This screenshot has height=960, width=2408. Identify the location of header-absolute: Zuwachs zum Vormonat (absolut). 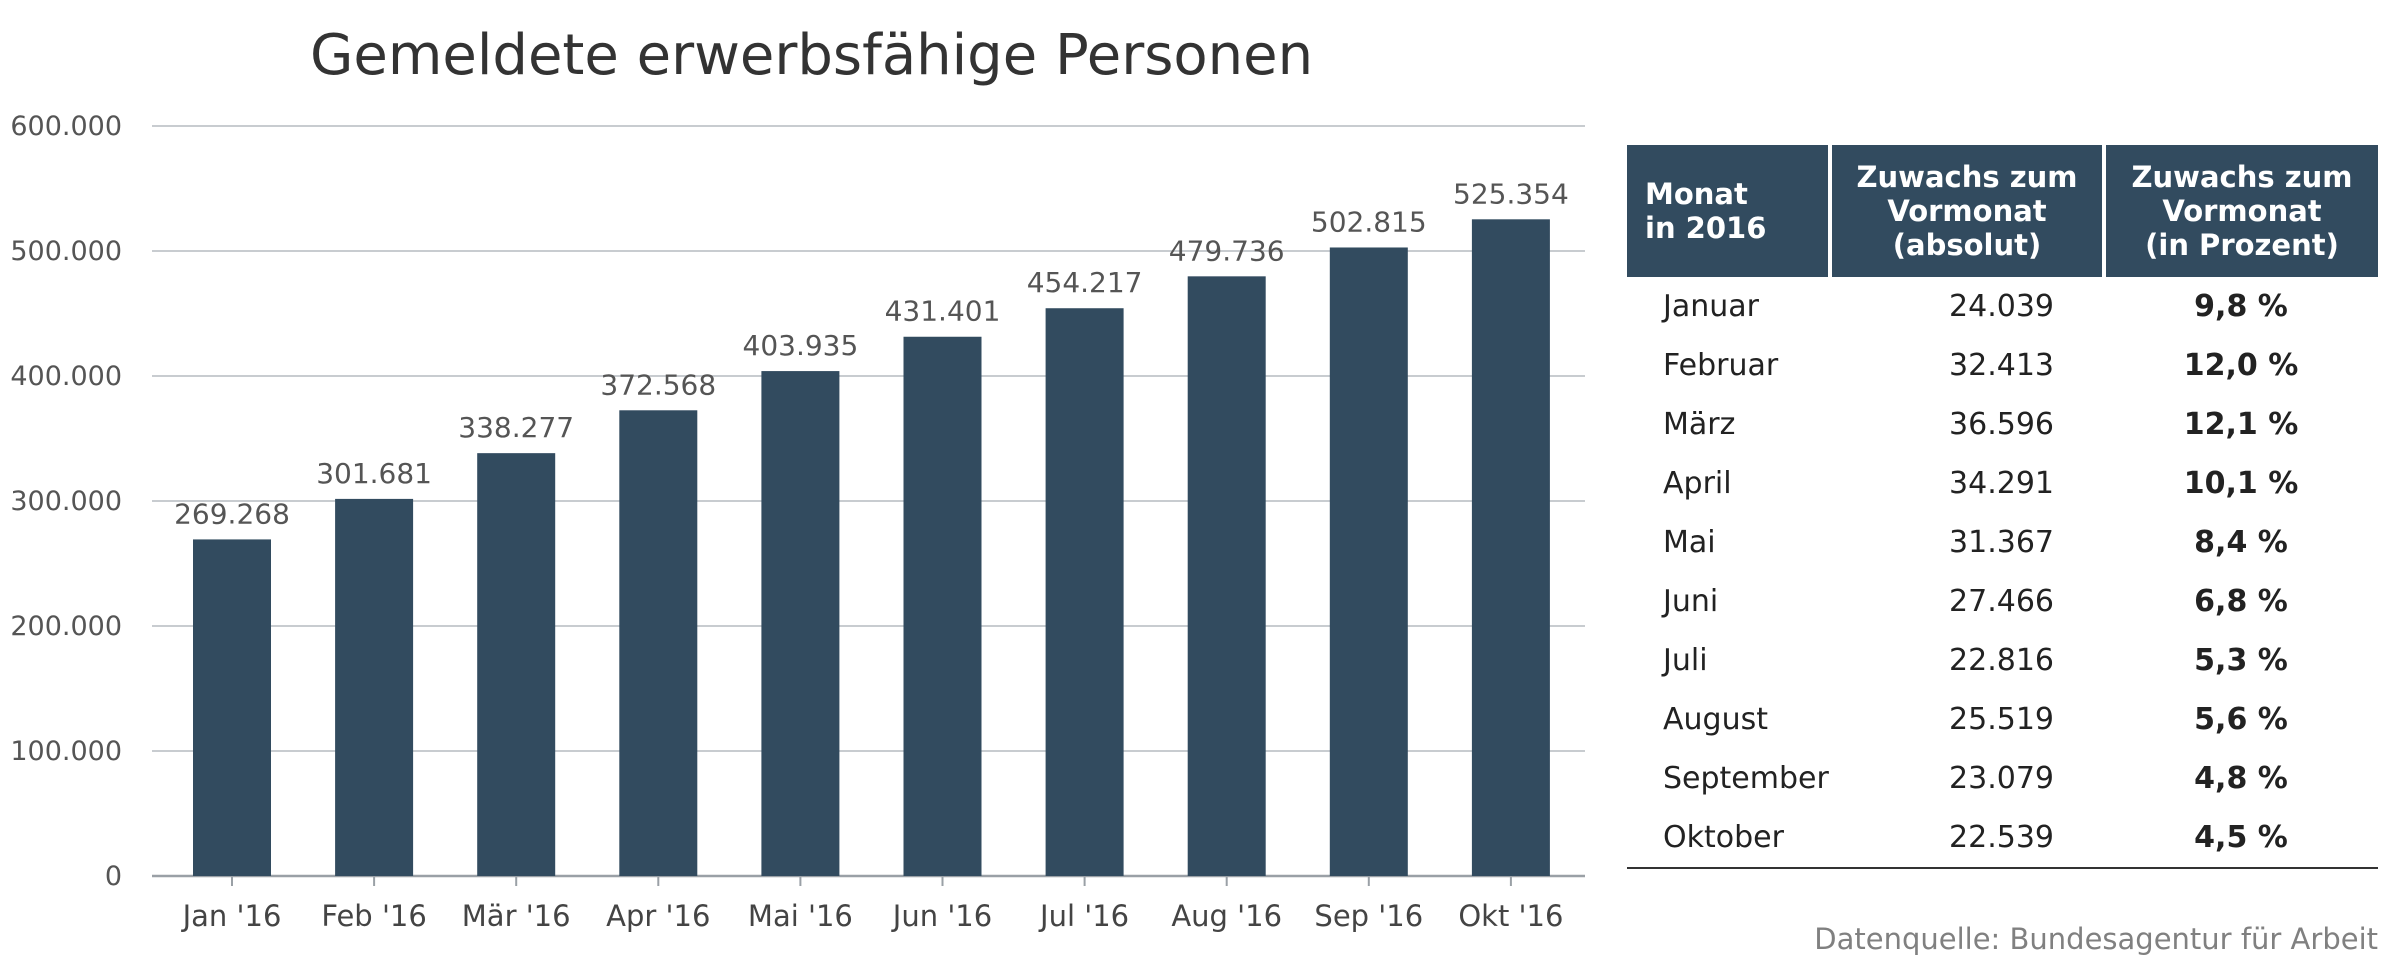
(1966, 211).